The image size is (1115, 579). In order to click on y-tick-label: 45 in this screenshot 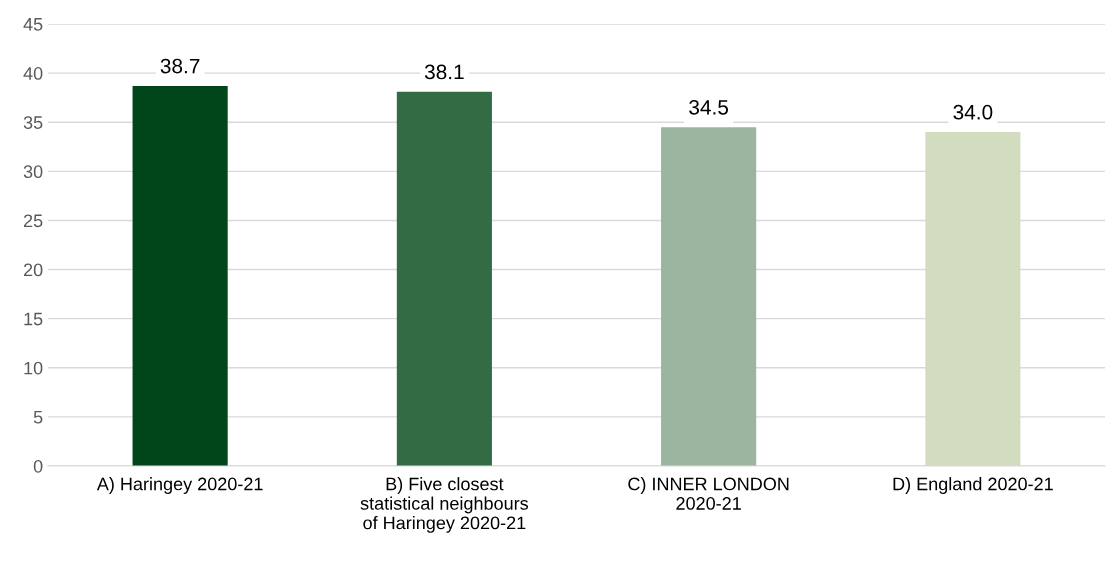, I will do `click(33, 24)`.